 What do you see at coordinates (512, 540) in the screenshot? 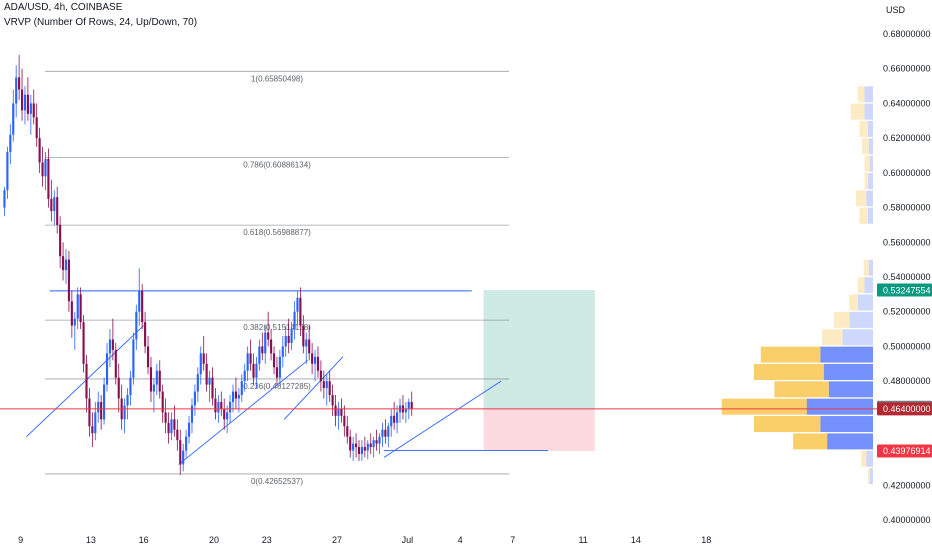
I see `time-tick-label: 7` at bounding box center [512, 540].